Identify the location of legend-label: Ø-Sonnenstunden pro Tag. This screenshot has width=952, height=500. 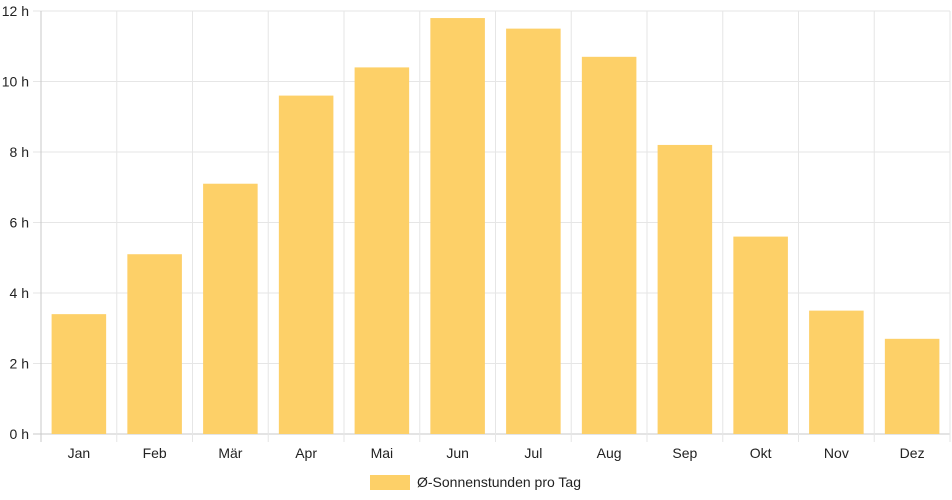
(499, 482).